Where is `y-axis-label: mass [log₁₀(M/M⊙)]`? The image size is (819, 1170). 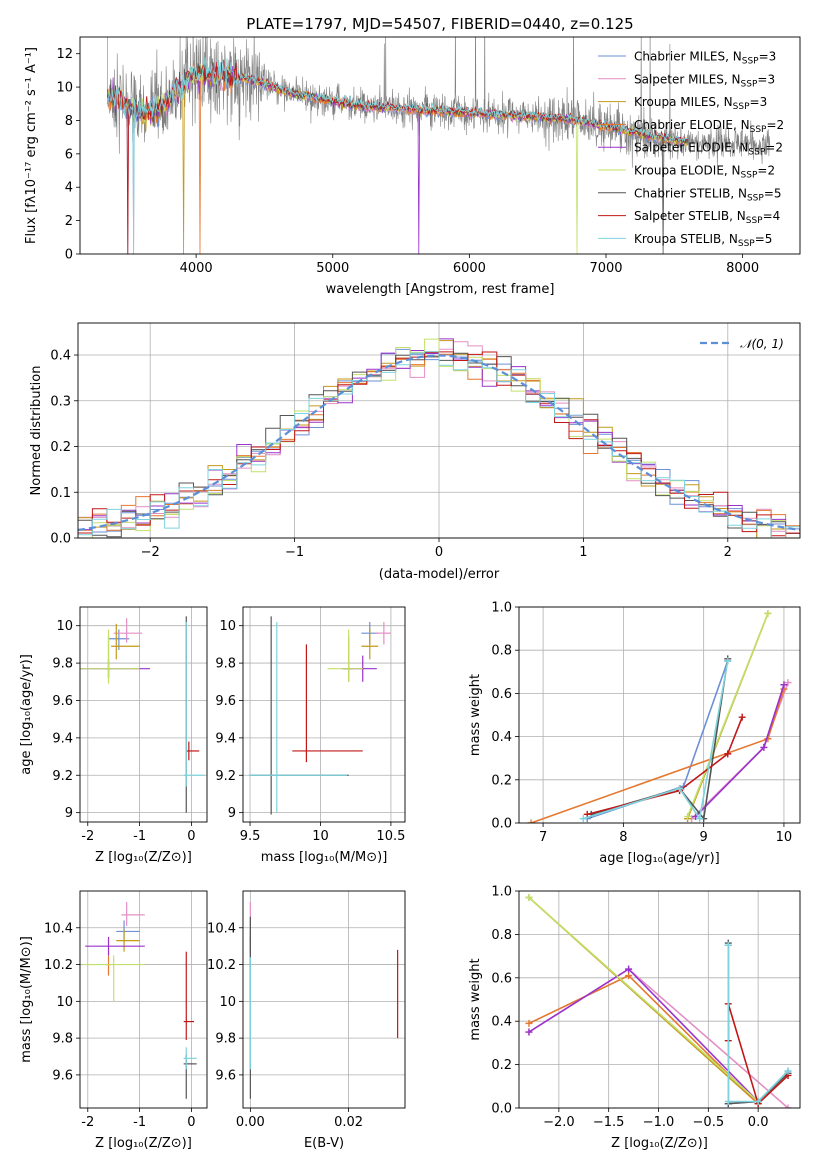
y-axis-label: mass [log₁₀(M/M⊙)] is located at coordinates (26, 999).